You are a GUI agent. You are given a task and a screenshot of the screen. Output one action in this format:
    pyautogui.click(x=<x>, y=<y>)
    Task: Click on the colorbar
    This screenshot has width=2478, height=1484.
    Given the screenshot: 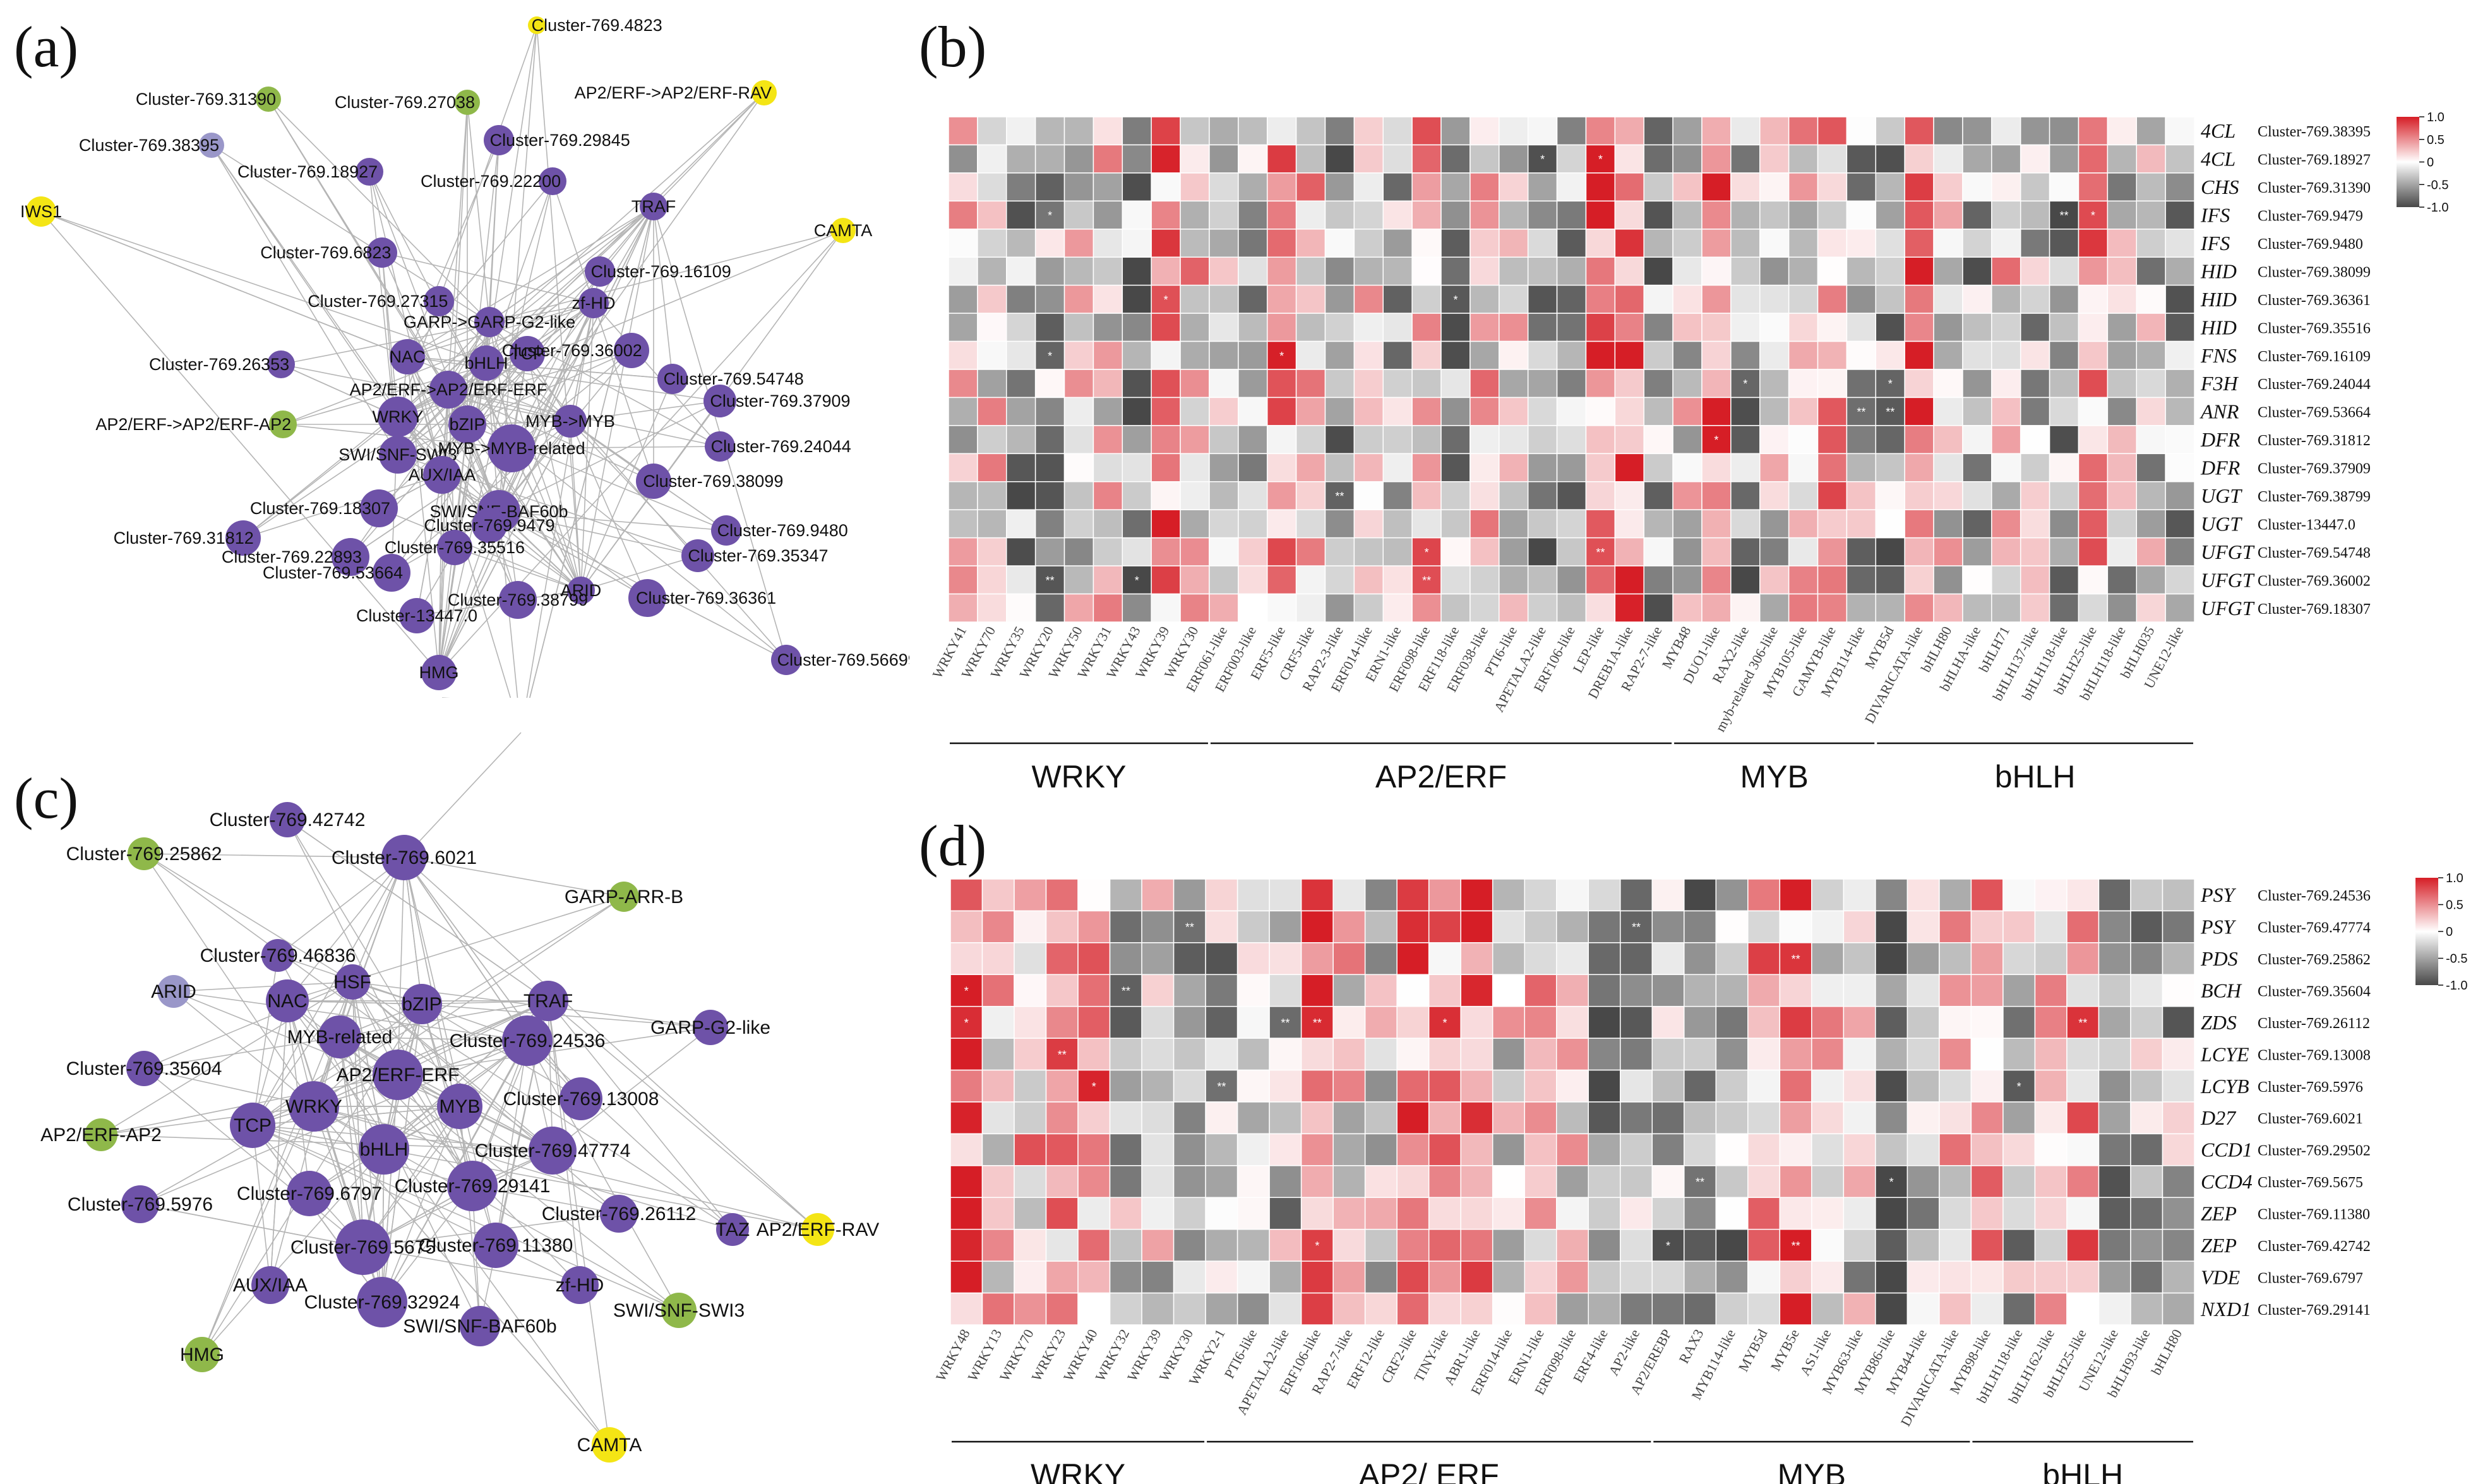 What is the action you would take?
    pyautogui.click(x=2408, y=162)
    